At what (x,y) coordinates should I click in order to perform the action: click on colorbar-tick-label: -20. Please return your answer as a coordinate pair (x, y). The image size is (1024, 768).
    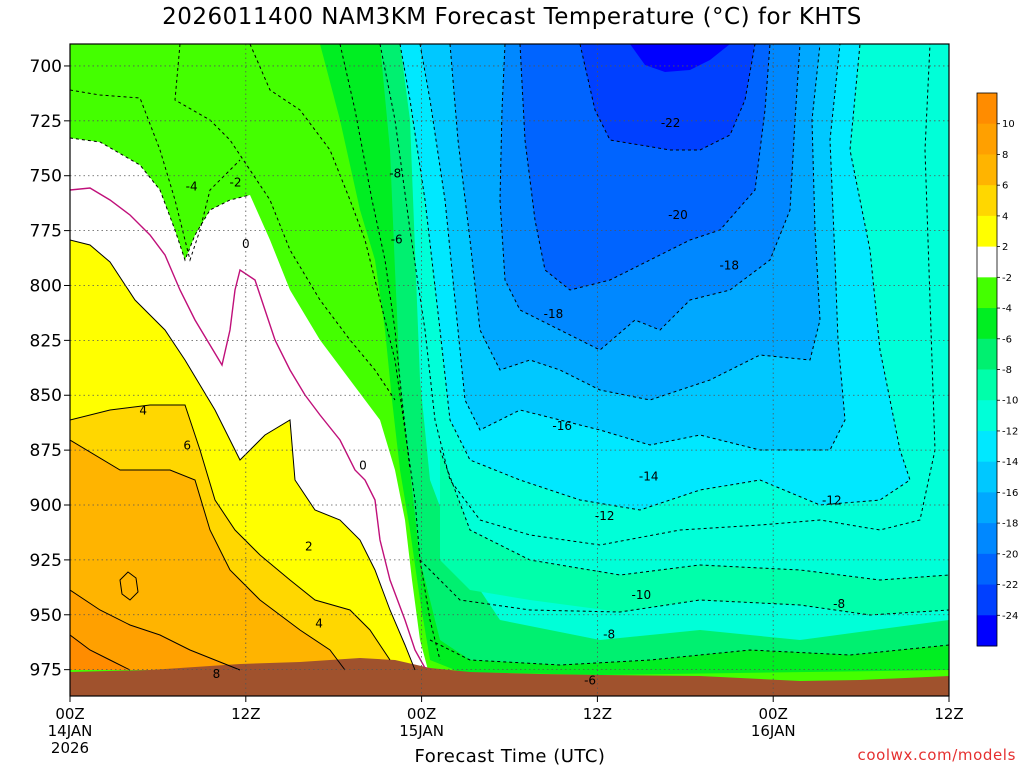
    Looking at the image, I should click on (1010, 554).